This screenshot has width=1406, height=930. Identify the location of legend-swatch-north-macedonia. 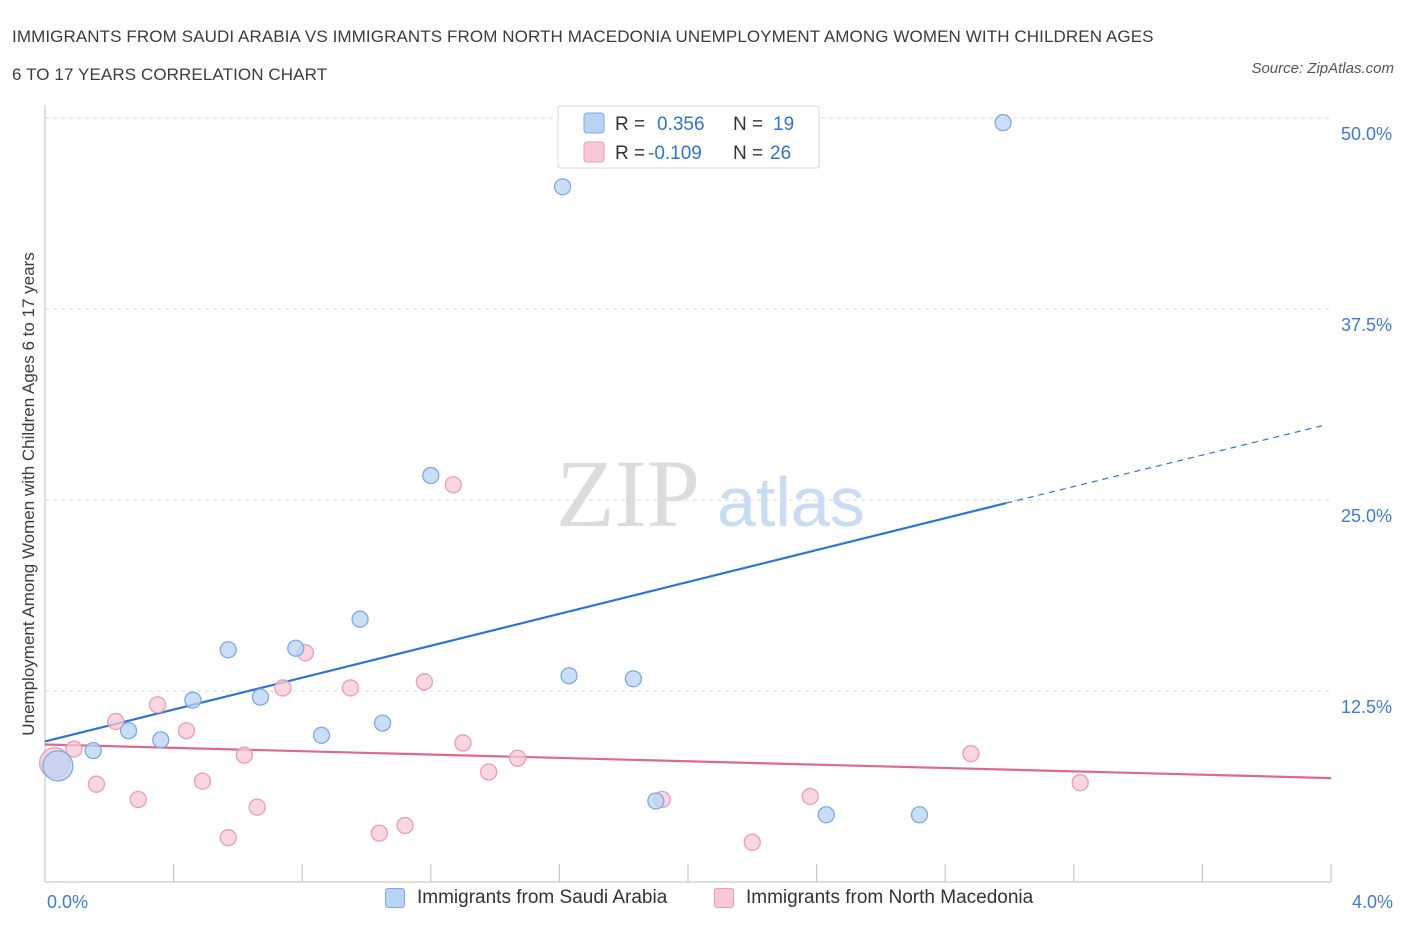
(724, 898).